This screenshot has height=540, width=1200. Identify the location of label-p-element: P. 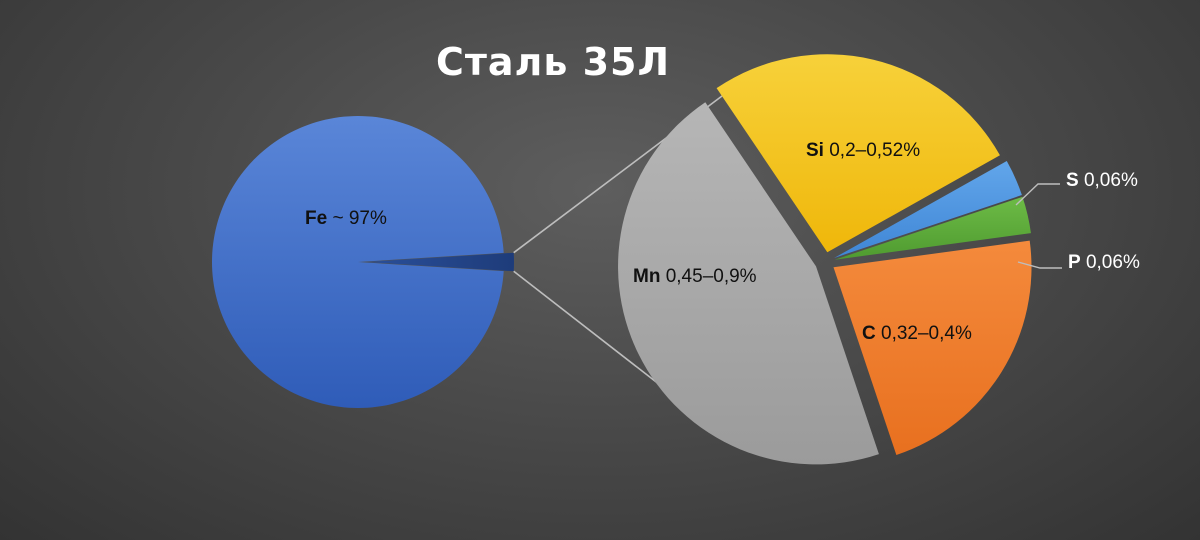
(1074, 262).